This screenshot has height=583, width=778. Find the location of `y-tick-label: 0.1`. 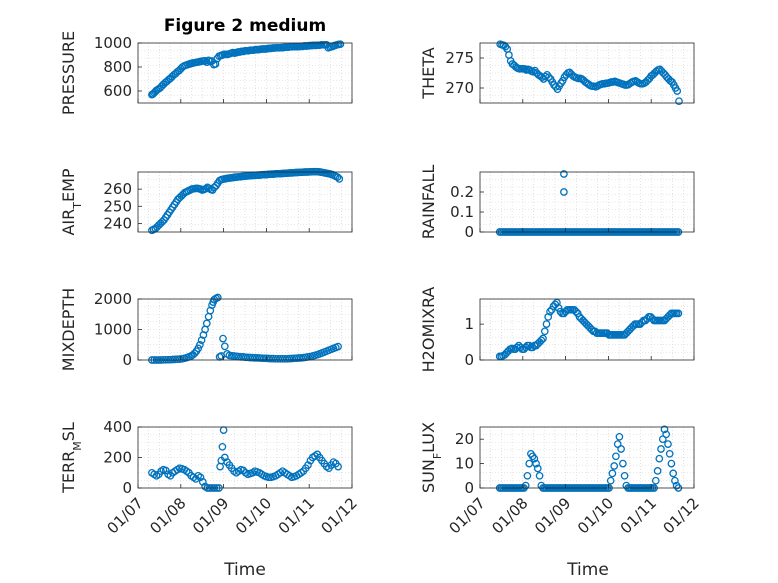

y-tick-label: 0.1 is located at coordinates (462, 212).